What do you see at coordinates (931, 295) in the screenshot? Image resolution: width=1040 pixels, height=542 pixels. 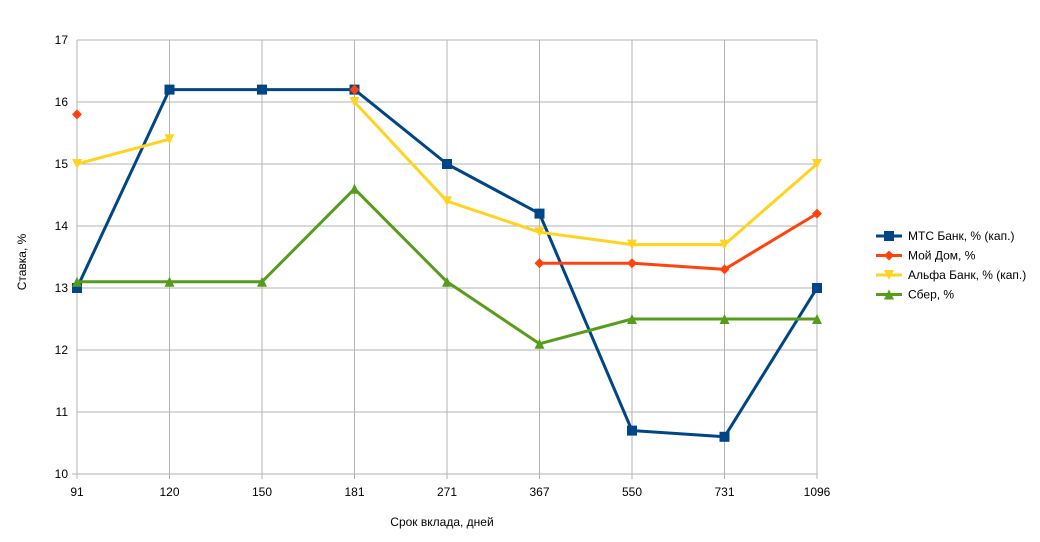 I see `legend-label: Сбер, %` at bounding box center [931, 295].